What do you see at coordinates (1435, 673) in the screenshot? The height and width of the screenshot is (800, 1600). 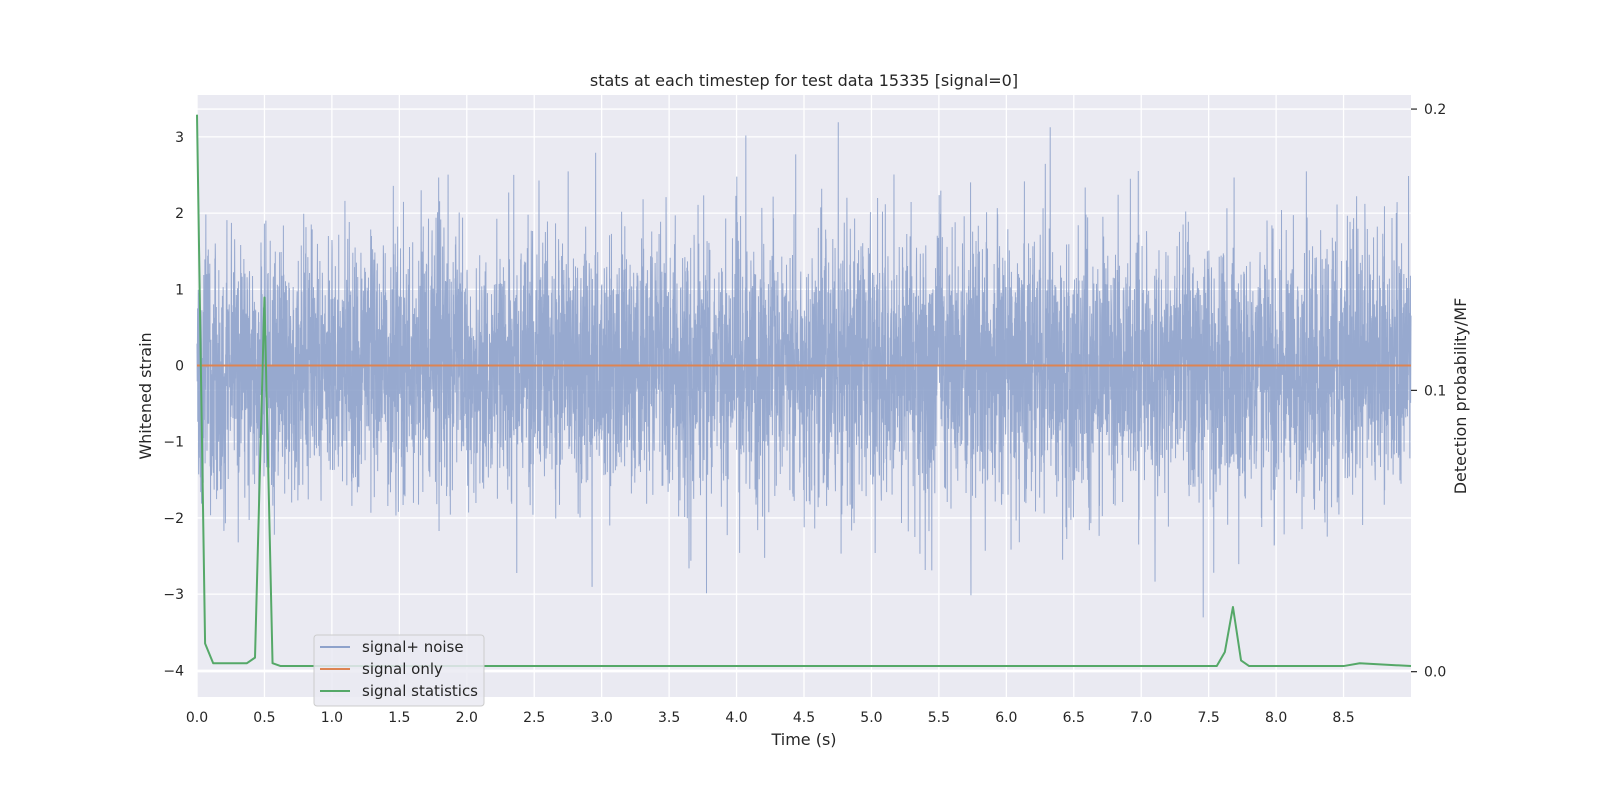 I see `y2-tick-label: 0.0` at bounding box center [1435, 673].